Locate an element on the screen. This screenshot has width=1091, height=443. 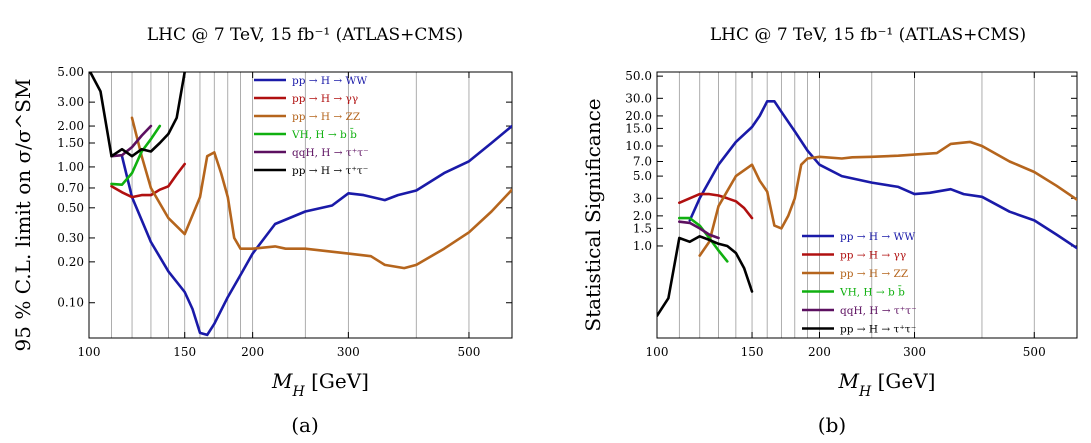
y-tick-label: 10.0 is located at coordinates (638, 146).